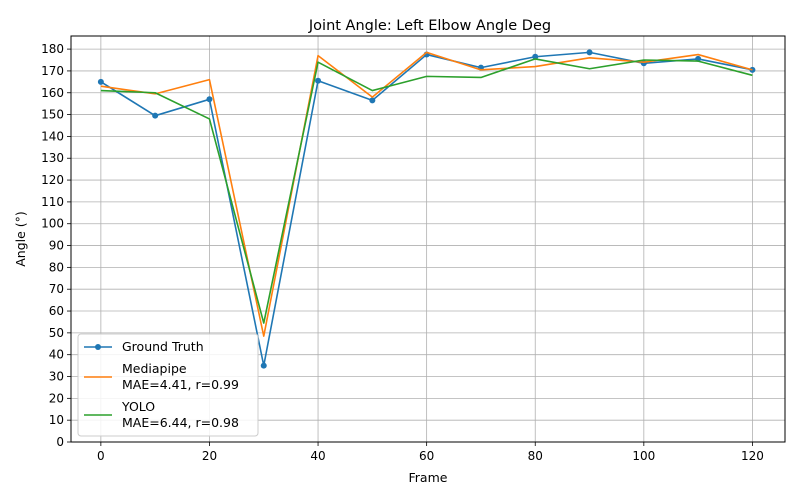 Image resolution: width=800 pixels, height=500 pixels. I want to click on y-tick-label: 10, so click(56, 420).